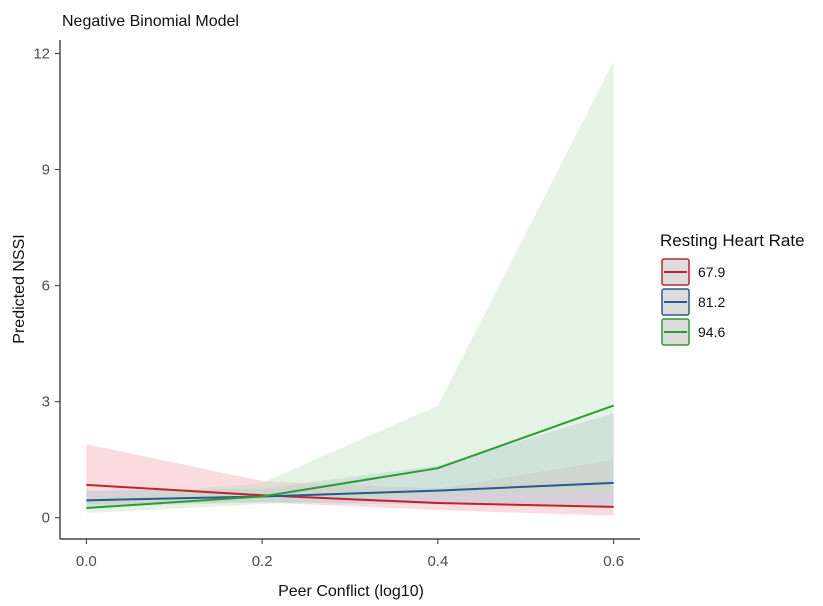 The image size is (823, 606). I want to click on legend-label: 81.2, so click(711, 302).